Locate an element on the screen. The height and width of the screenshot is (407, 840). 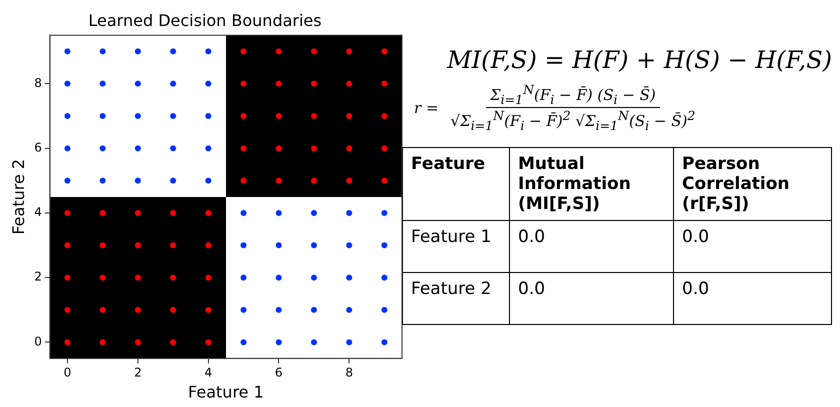
y-tick-label: 8 is located at coordinates (38, 83).